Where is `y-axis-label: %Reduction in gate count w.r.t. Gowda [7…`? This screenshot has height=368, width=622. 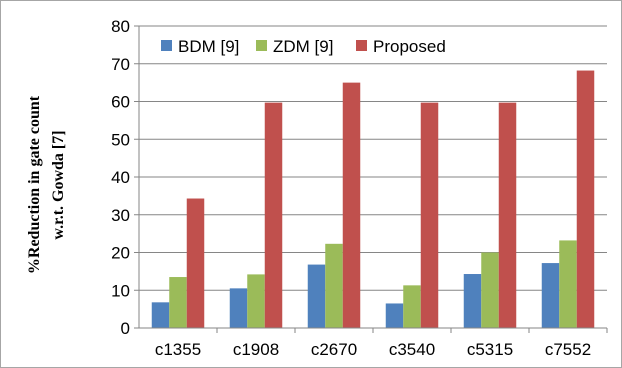 y-axis-label: %Reduction in gate count w.r.t. Gowda [7… is located at coordinates (46, 184).